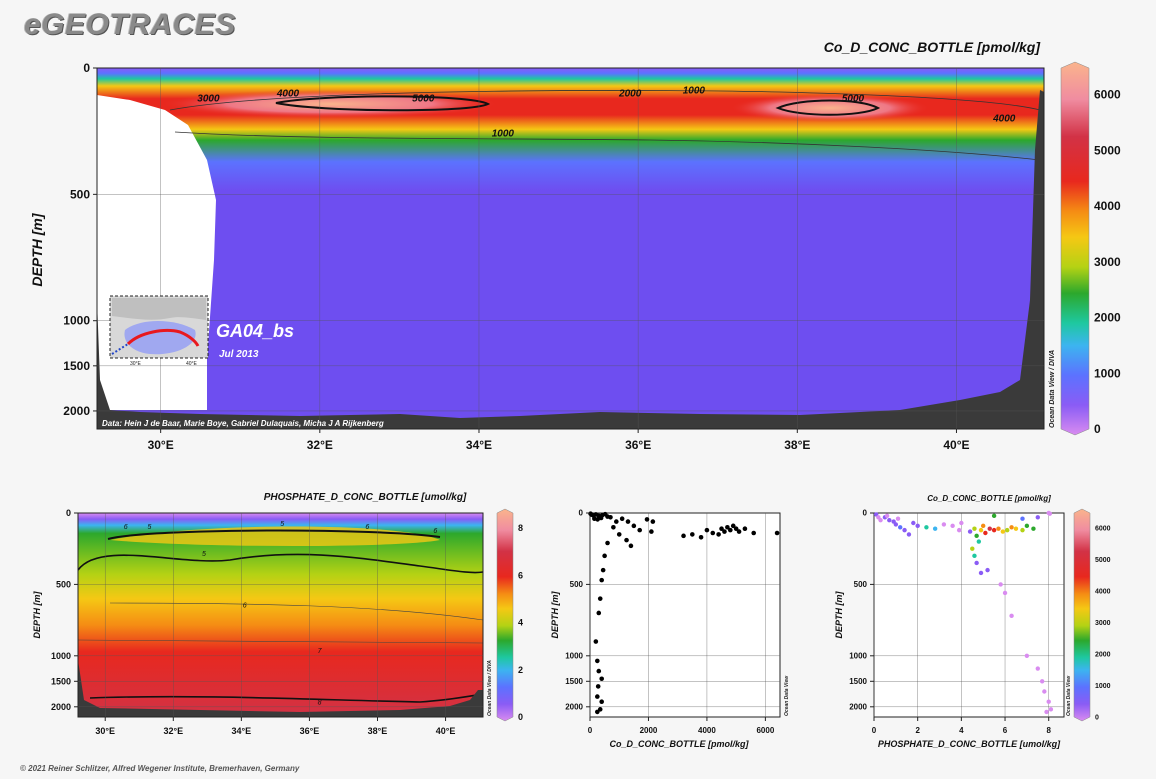  Describe the element at coordinates (367, 527) in the screenshot. I see `contour-label: 6` at that location.